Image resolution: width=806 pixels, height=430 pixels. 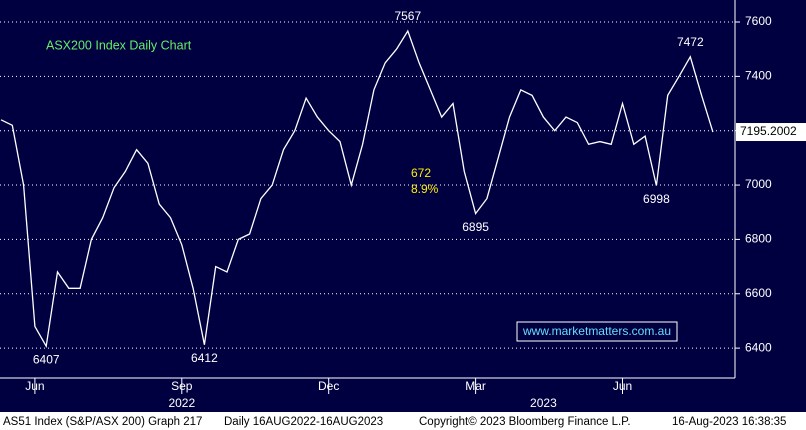 I want to click on annotation: 8.9%, so click(x=425, y=189).